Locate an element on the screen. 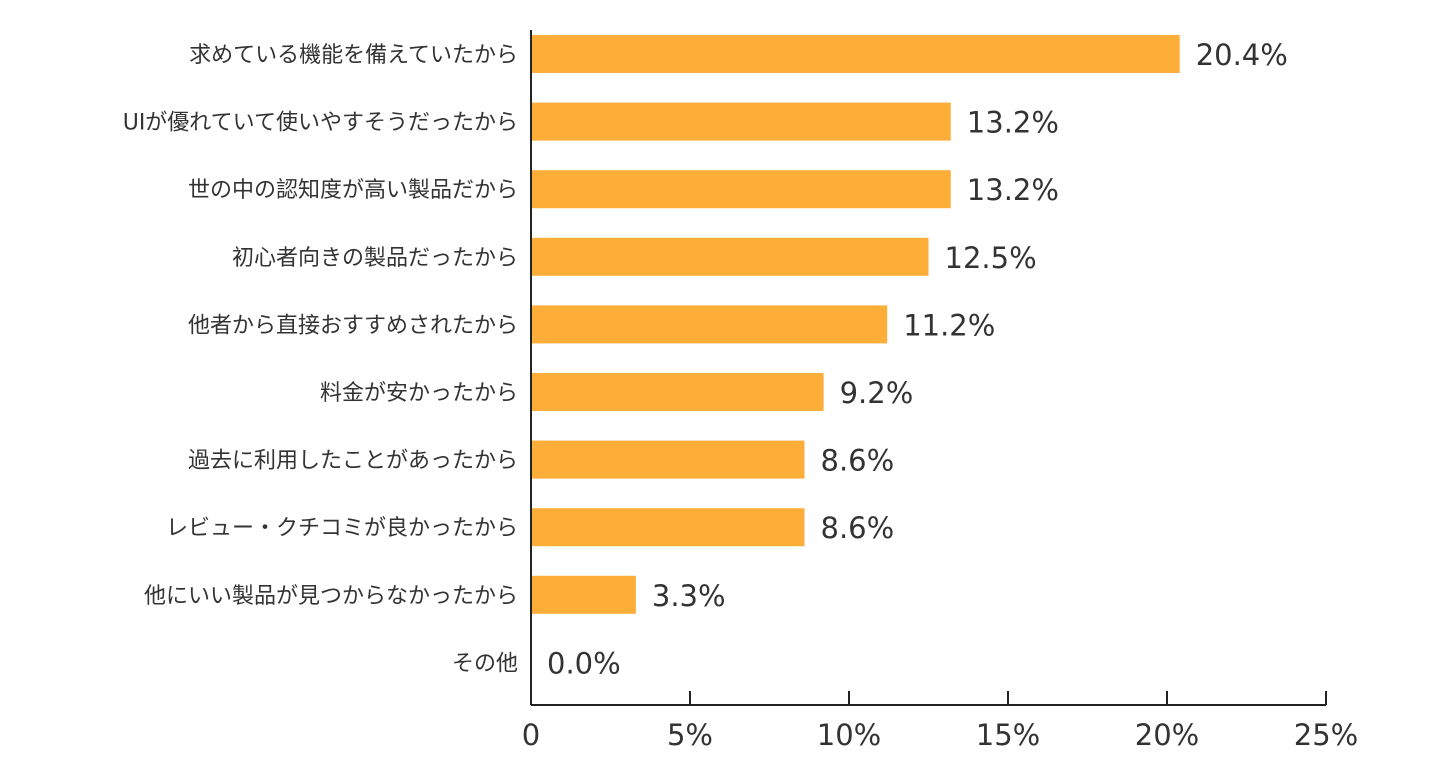 The image size is (1432, 768). x-tick-label: 0 is located at coordinates (531, 735).